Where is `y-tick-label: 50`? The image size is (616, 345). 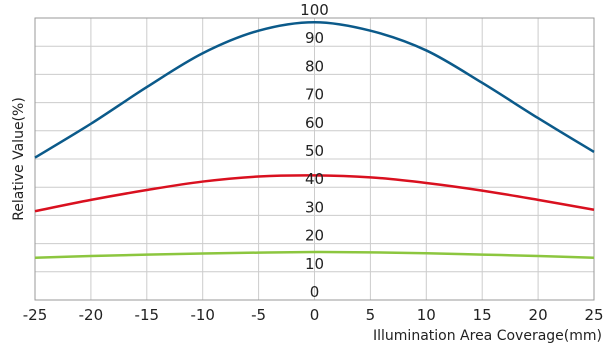 y-tick-label: 50 is located at coordinates (314, 151).